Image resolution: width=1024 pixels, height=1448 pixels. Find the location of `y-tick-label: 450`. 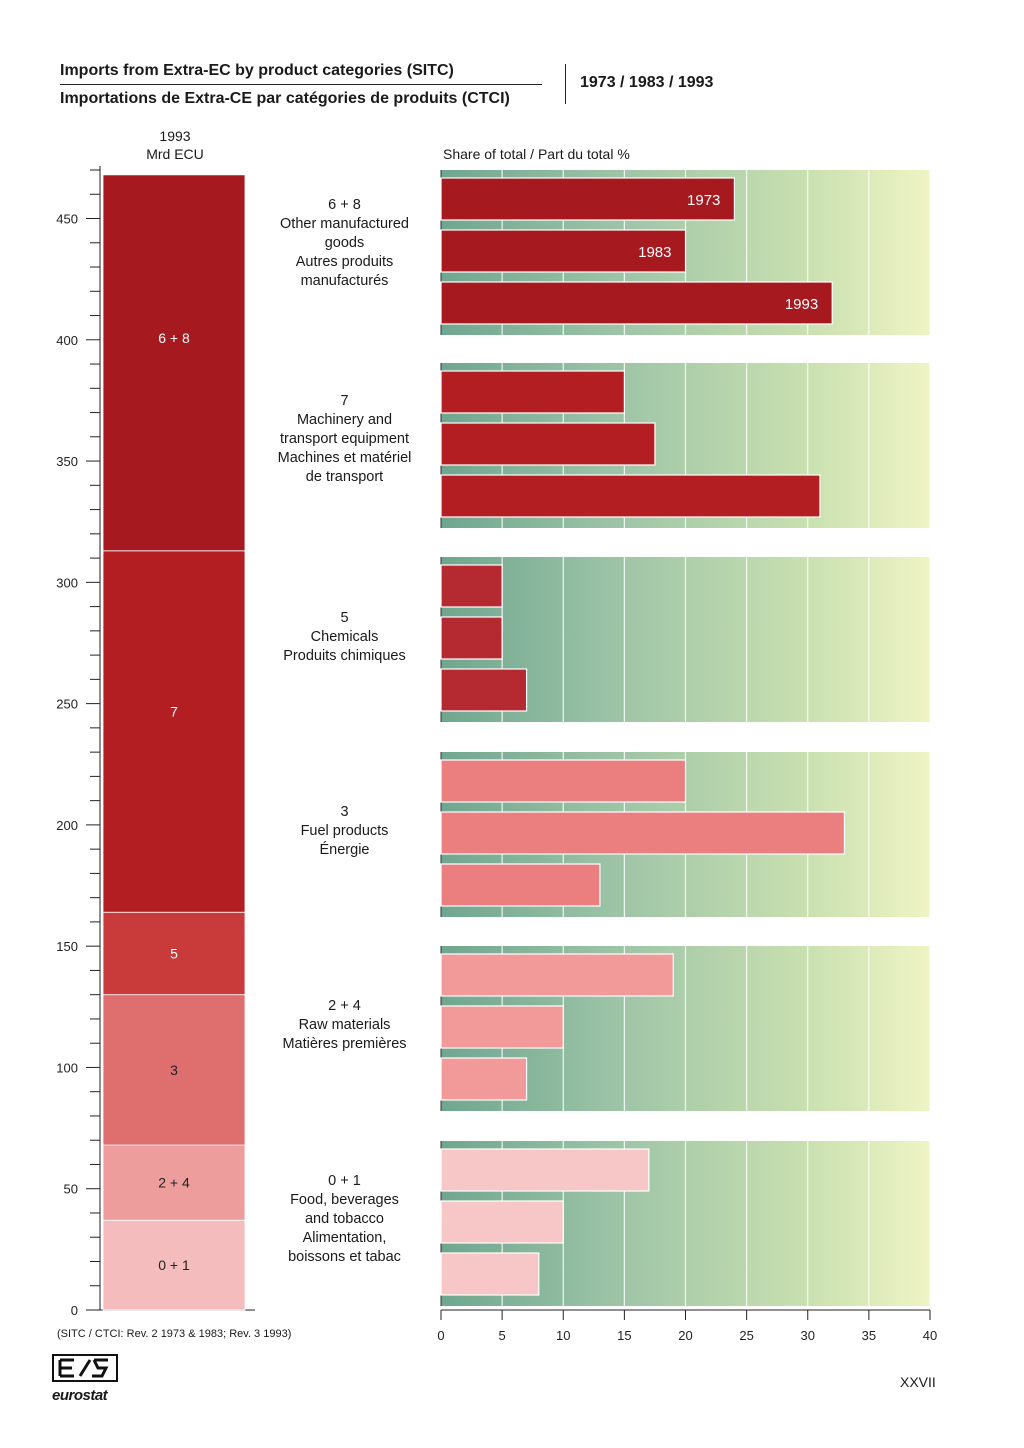

y-tick-label: 450 is located at coordinates (67, 219).